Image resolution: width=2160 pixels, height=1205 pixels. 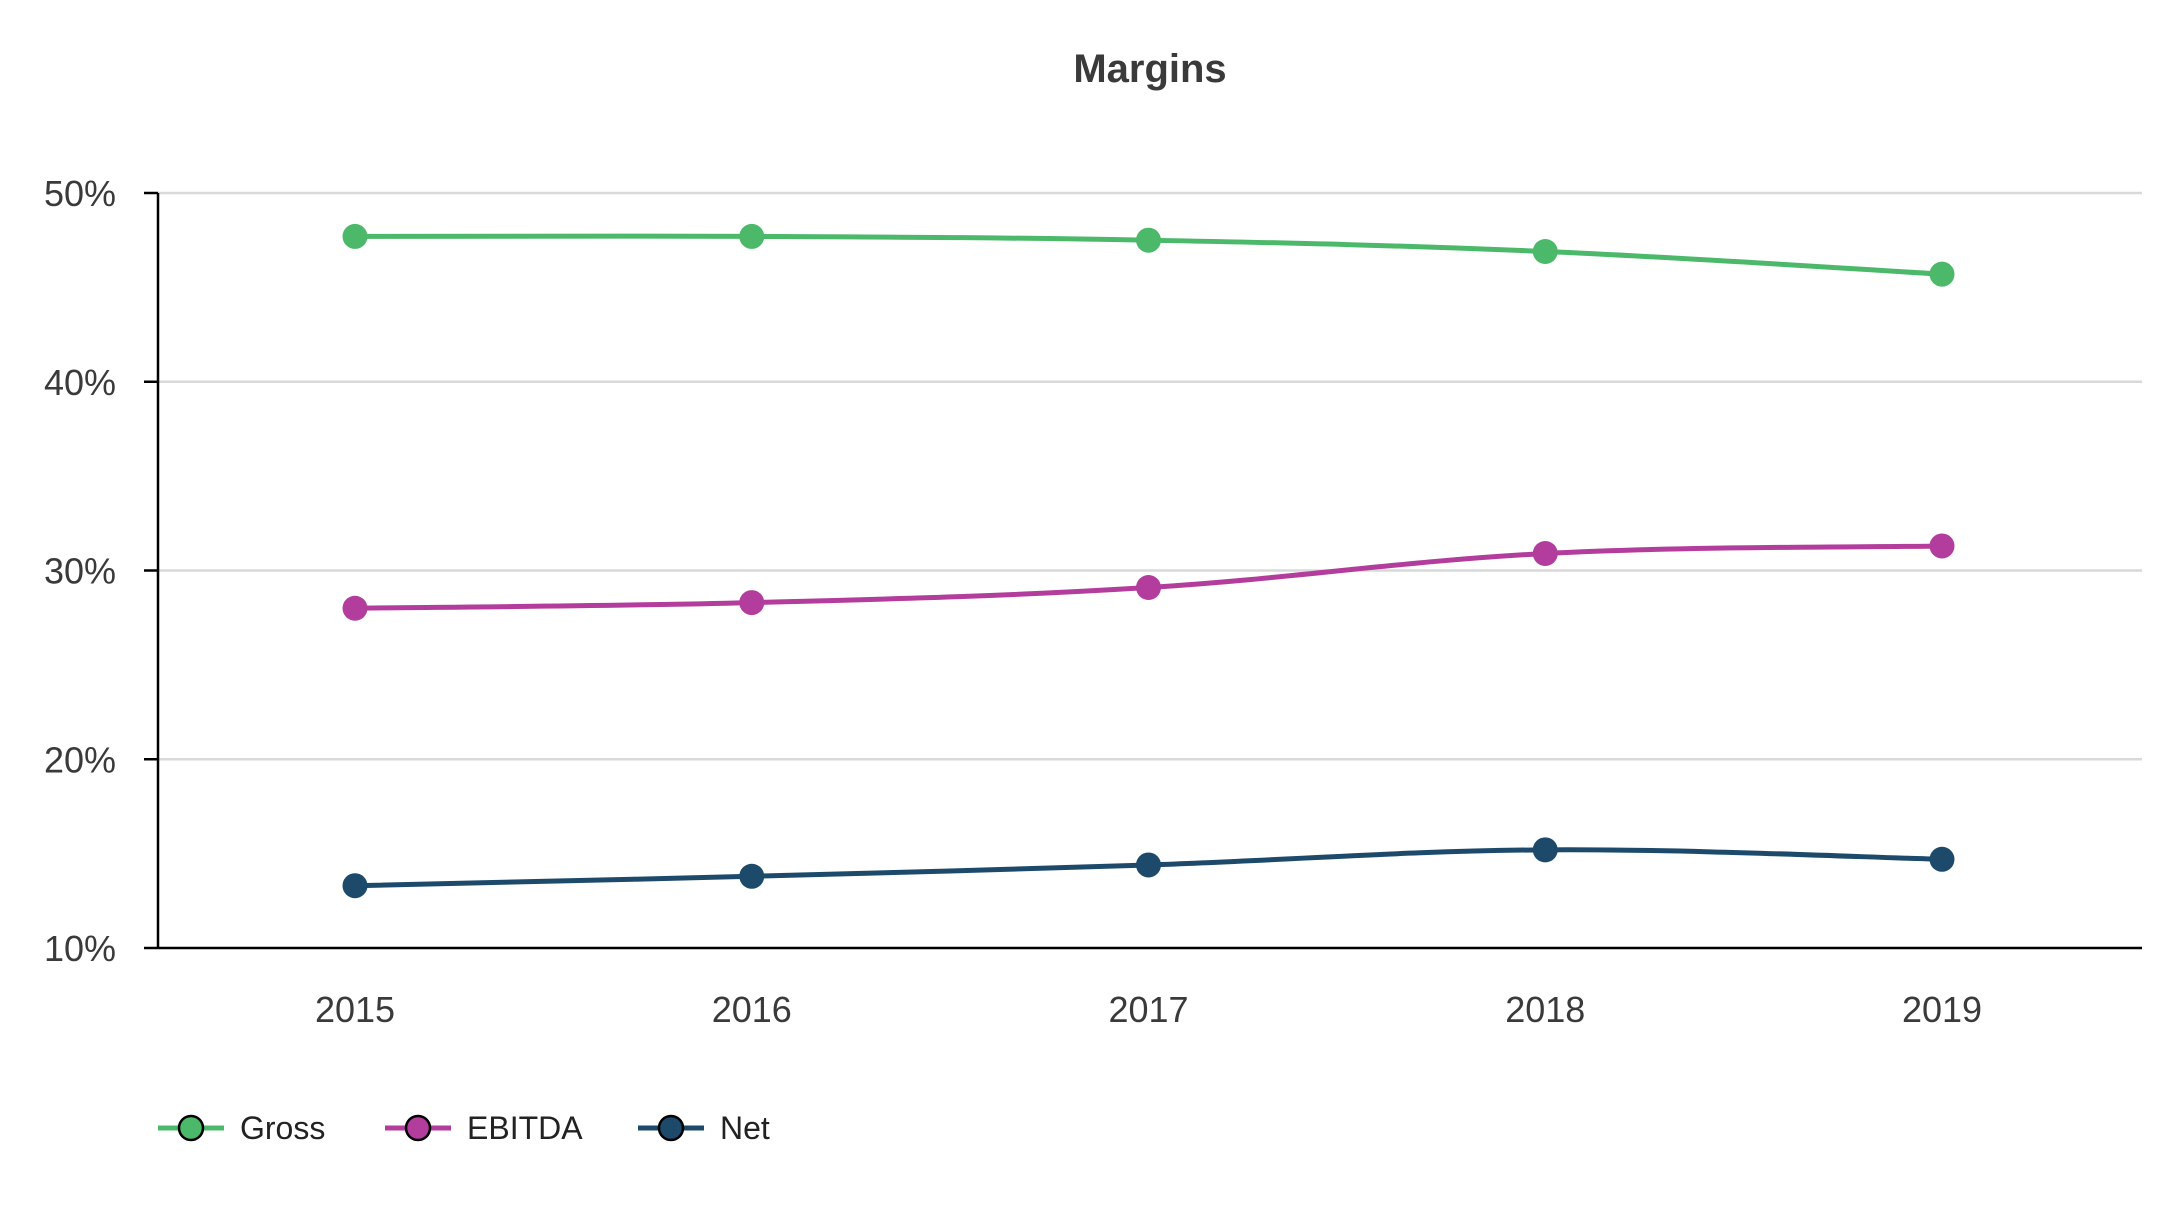 I want to click on data-point-net-2016, so click(x=752, y=876).